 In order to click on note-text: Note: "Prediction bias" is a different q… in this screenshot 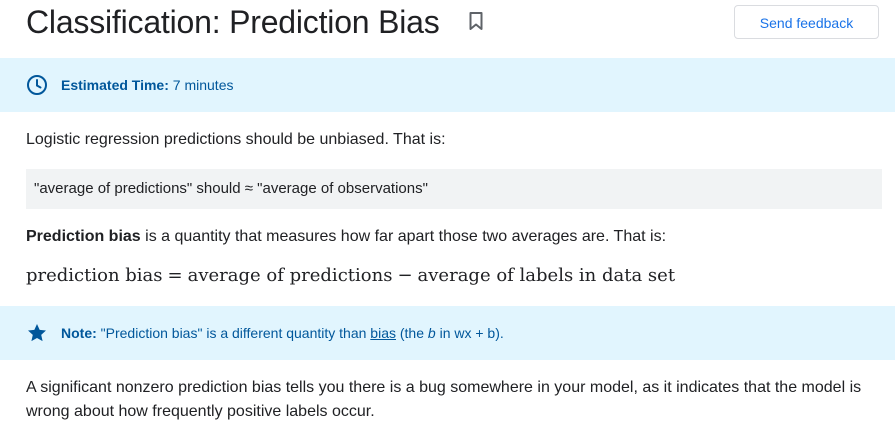, I will do `click(282, 333)`.